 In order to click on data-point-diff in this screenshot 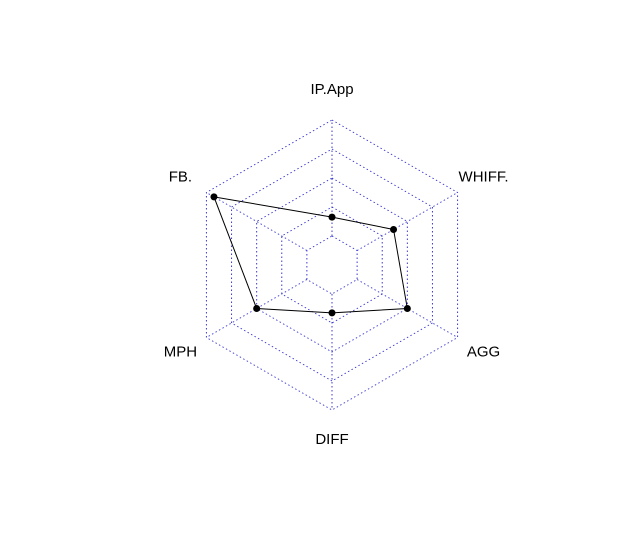, I will do `click(332, 313)`.